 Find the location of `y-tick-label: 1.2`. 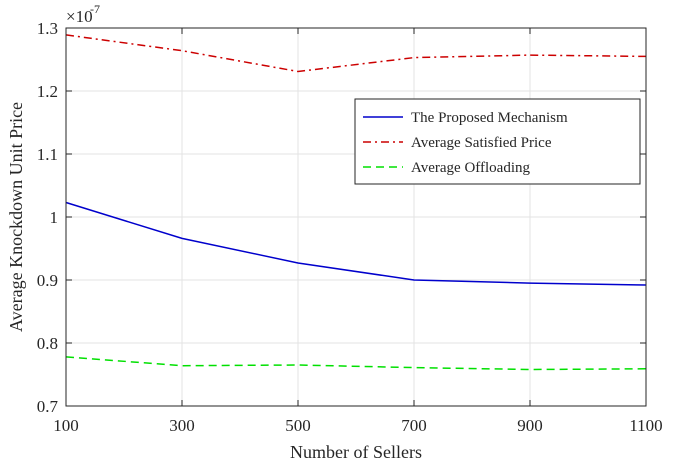

y-tick-label: 1.2 is located at coordinates (47, 91).